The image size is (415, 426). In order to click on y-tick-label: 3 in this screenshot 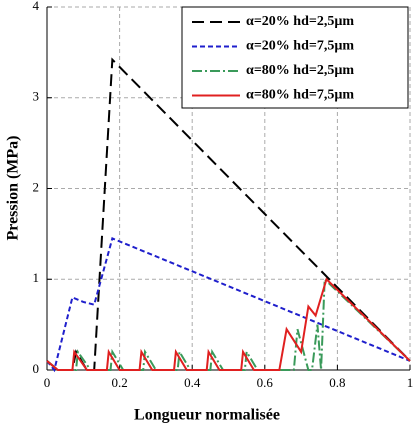, I will do `click(36, 96)`.